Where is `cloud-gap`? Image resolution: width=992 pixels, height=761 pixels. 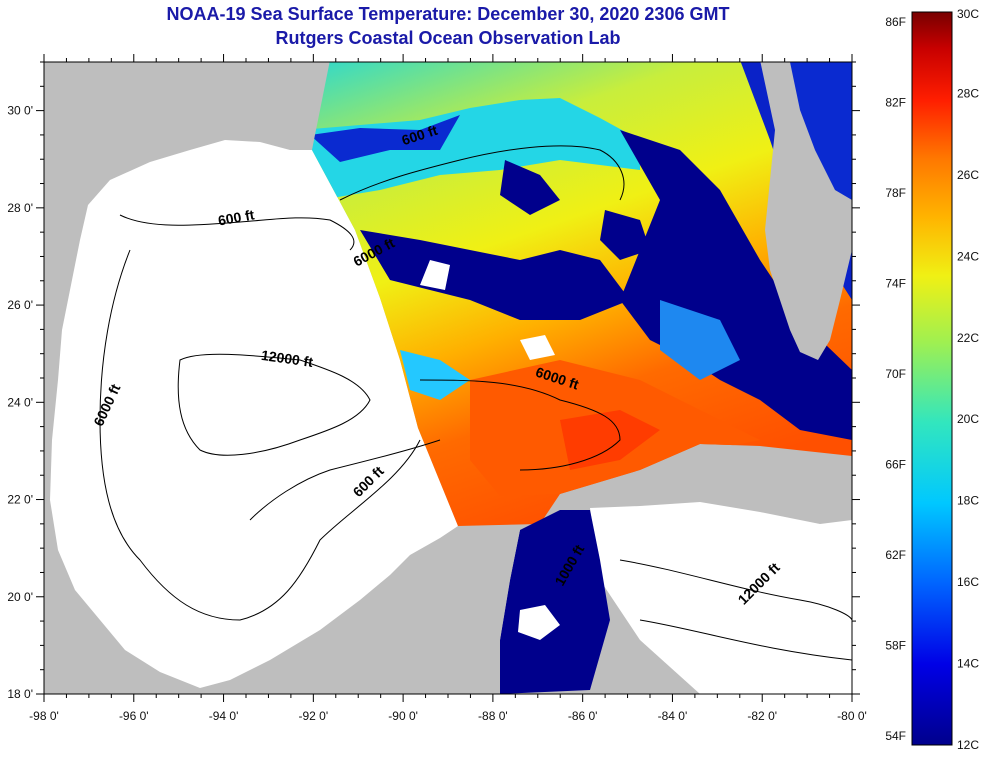
cloud-gap is located at coordinates (539, 622).